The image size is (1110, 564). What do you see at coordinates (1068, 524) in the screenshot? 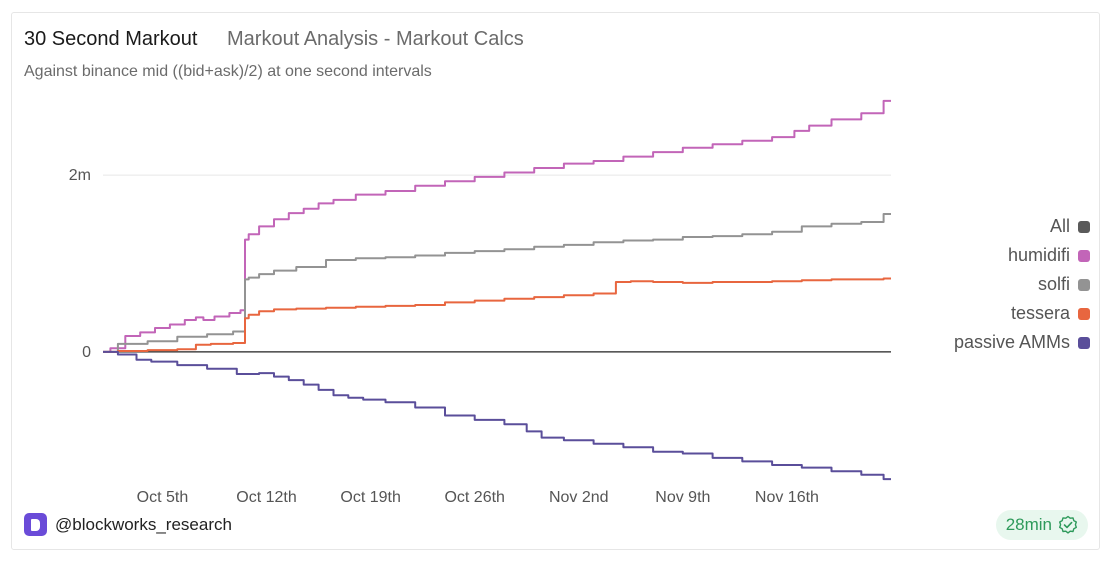
I see `verified-check-icon` at bounding box center [1068, 524].